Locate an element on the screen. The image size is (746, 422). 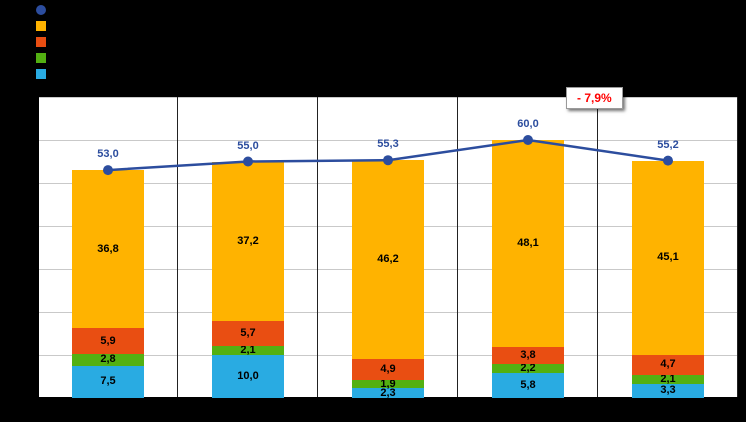
legend-item-green-series is located at coordinates (44, 58).